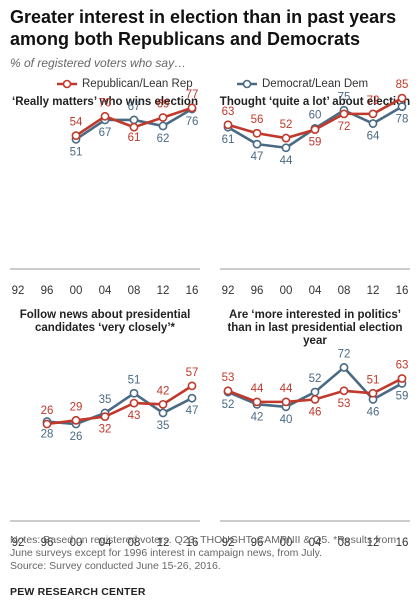 This screenshot has width=420, height=608. What do you see at coordinates (105, 430) in the screenshot?
I see `panel-3-rep-label-04: 32` at bounding box center [105, 430].